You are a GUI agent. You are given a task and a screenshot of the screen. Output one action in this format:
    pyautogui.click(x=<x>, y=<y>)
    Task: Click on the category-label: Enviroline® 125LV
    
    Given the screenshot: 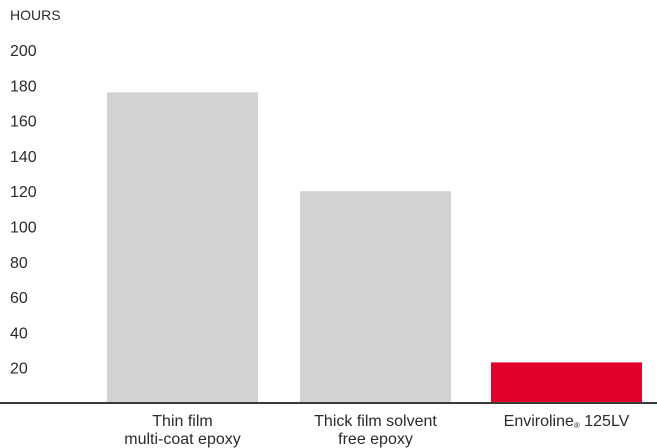 What is the action you would take?
    pyautogui.click(x=567, y=421)
    